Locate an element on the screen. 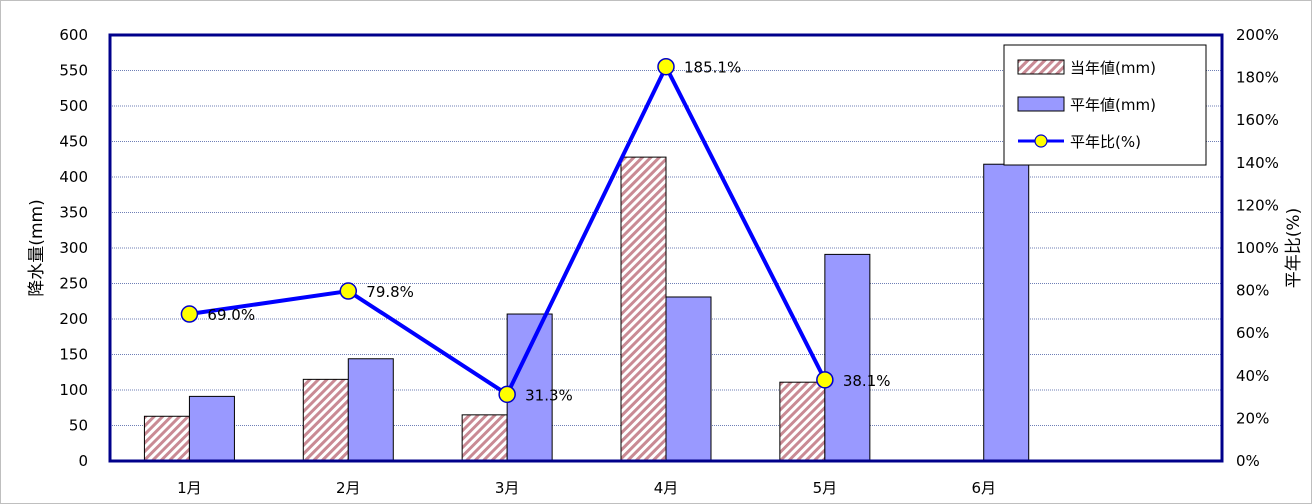 Image resolution: width=1312 pixels, height=504 pixels. x-tick-label: 1月 is located at coordinates (189, 488).